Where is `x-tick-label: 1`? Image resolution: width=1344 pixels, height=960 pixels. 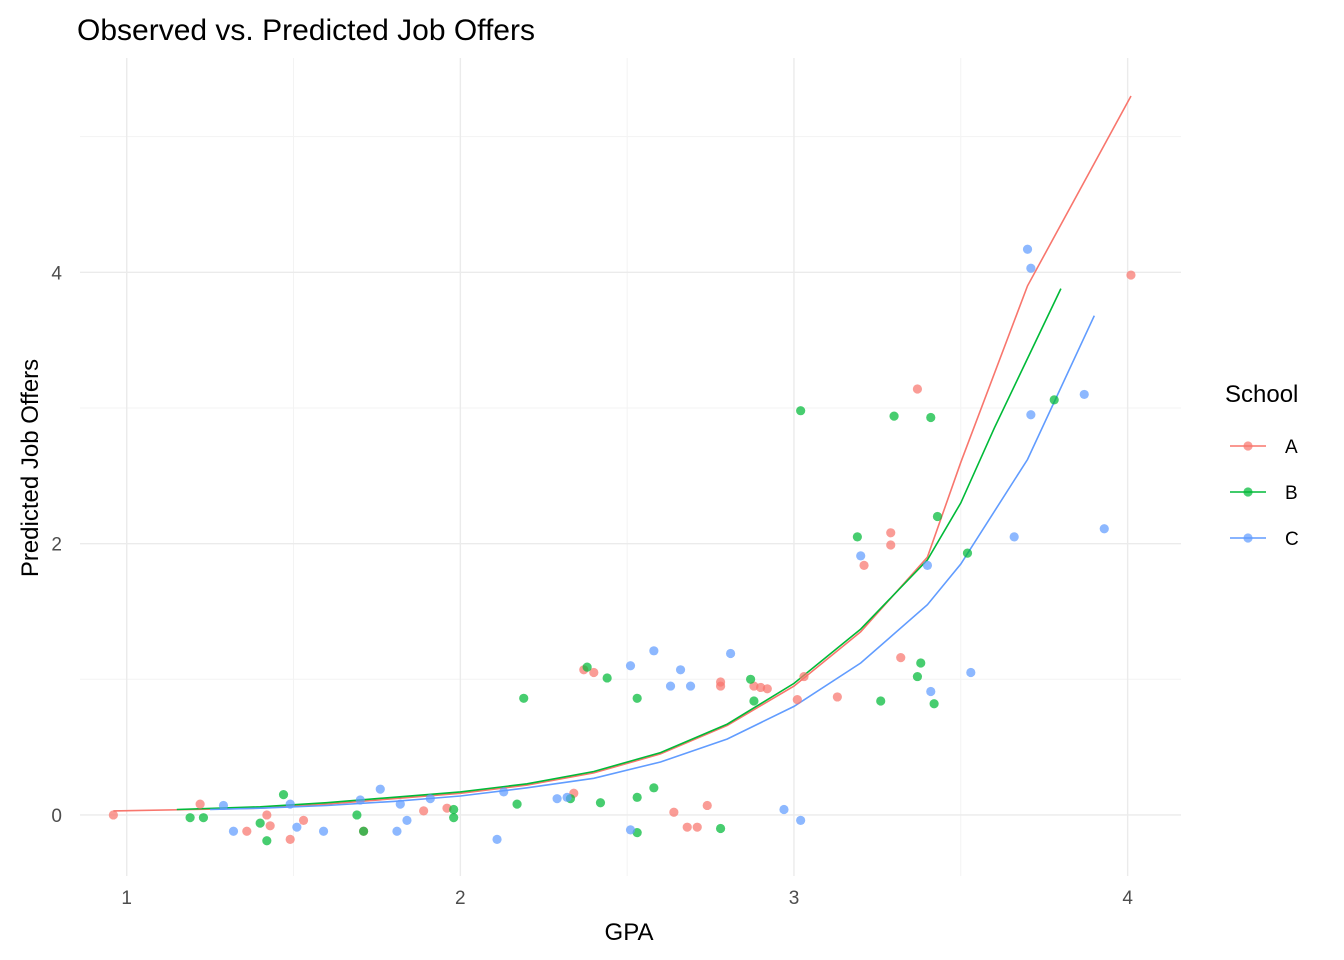
x-tick-label: 1 is located at coordinates (126, 898).